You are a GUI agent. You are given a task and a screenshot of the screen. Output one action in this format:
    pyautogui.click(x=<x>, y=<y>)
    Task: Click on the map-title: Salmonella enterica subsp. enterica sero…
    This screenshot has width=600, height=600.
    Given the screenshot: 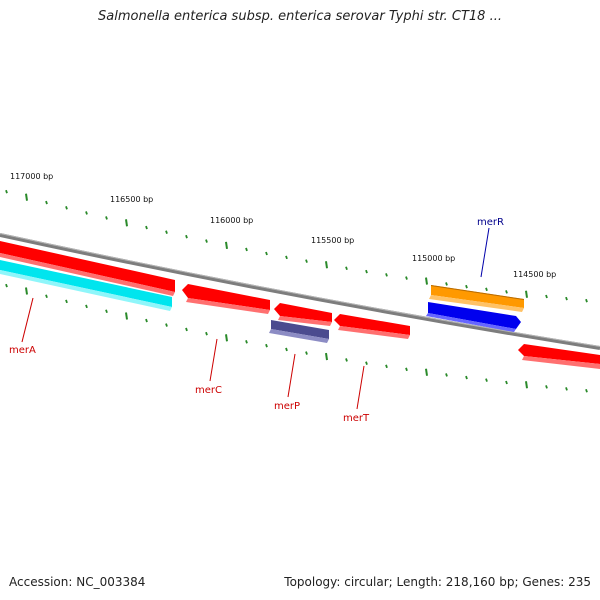 What is the action you would take?
    pyautogui.click(x=300, y=16)
    